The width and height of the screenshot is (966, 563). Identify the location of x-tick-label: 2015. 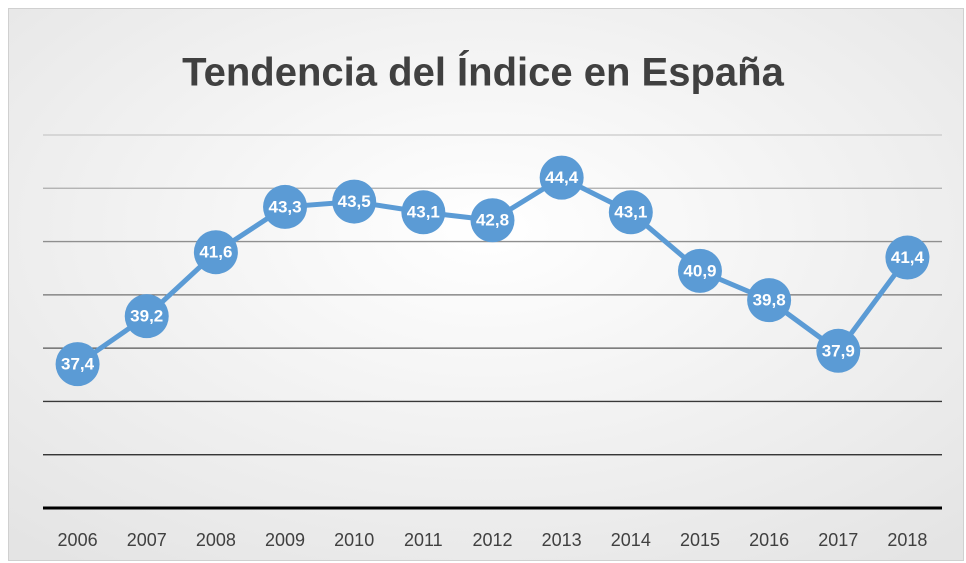
(700, 540).